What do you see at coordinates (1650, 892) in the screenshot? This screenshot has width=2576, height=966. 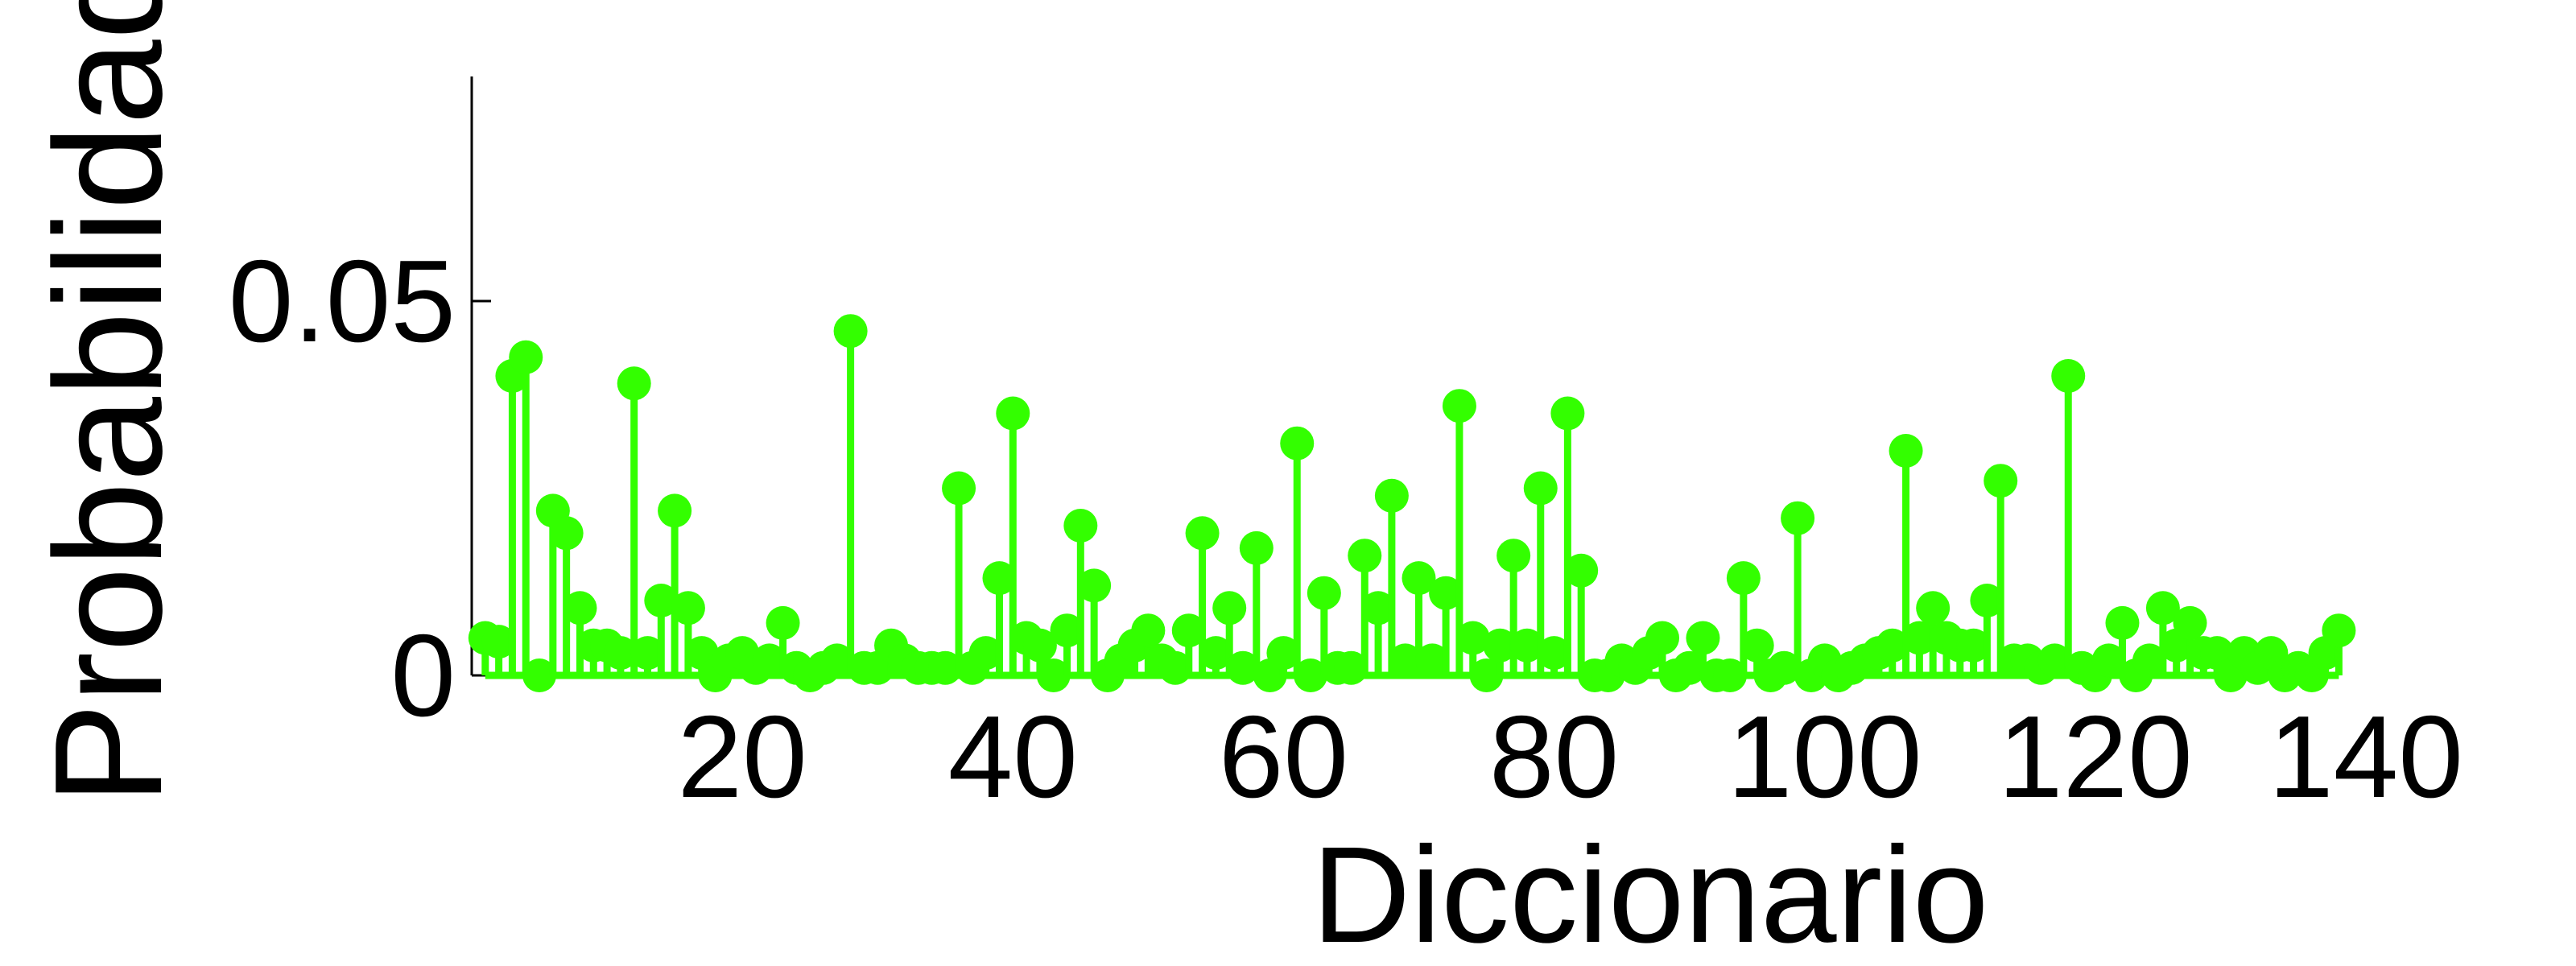 I see `x-axis-label: Diccionario` at bounding box center [1650, 892].